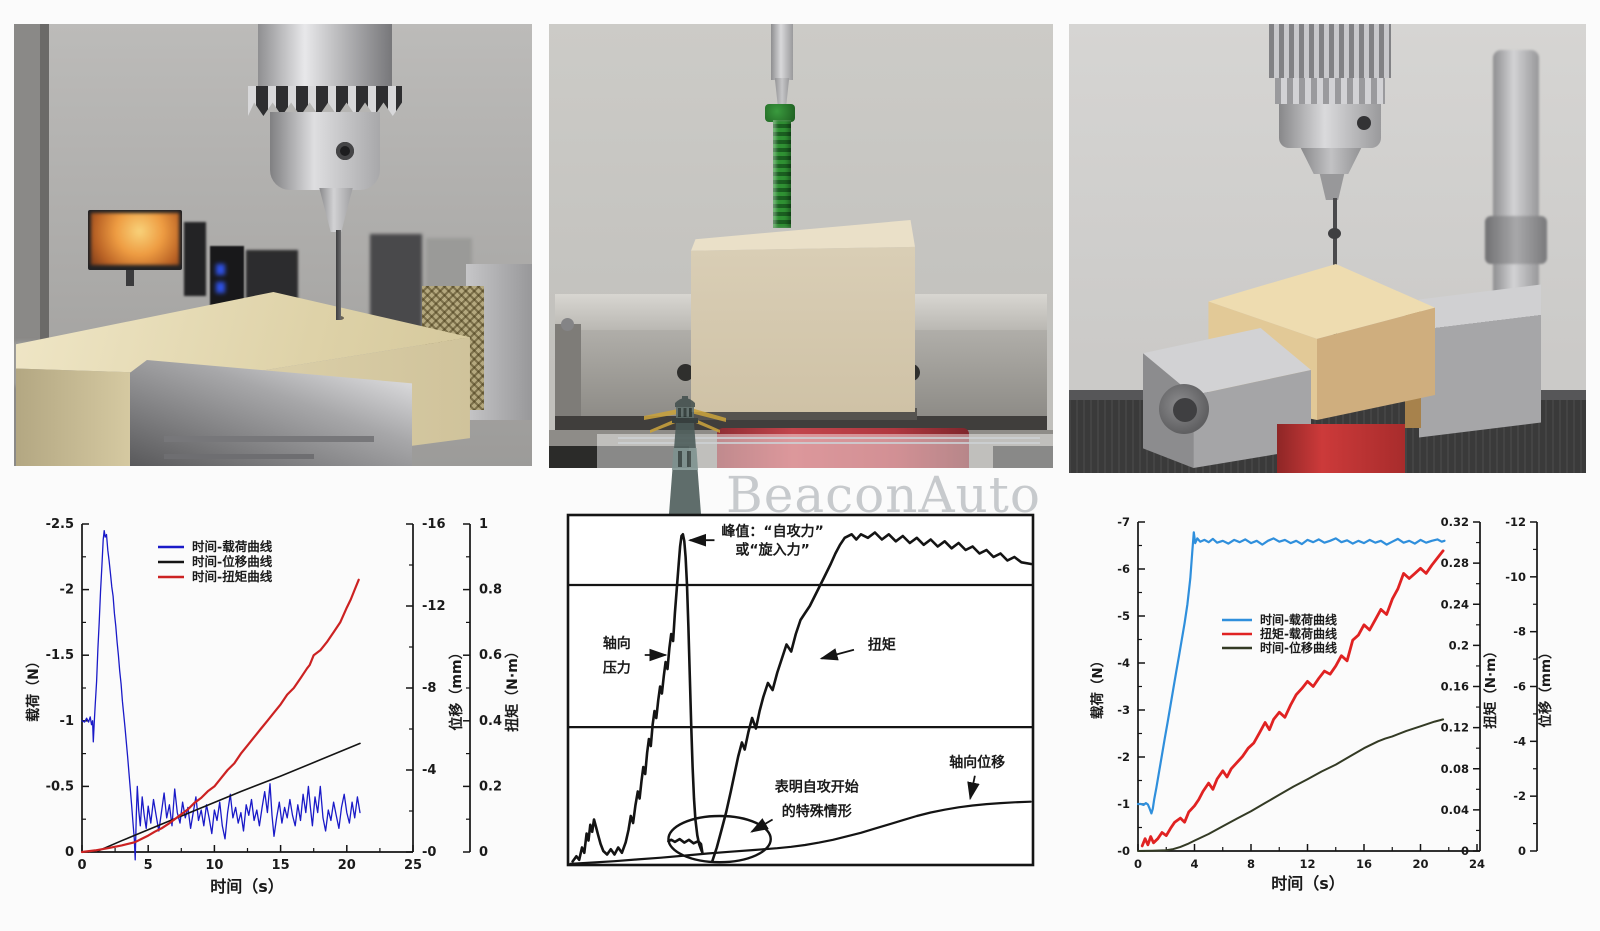 The width and height of the screenshot is (1600, 931). What do you see at coordinates (1455, 810) in the screenshot?
I see `tick-label: 0.04` at bounding box center [1455, 810].